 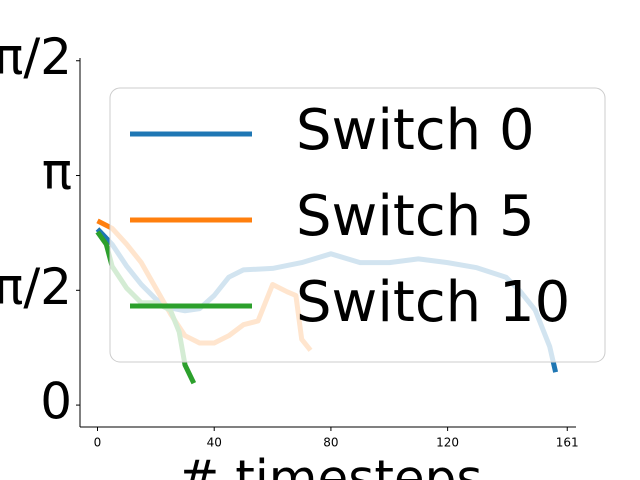 What do you see at coordinates (447, 443) in the screenshot?
I see `x-tick-label: 120` at bounding box center [447, 443].